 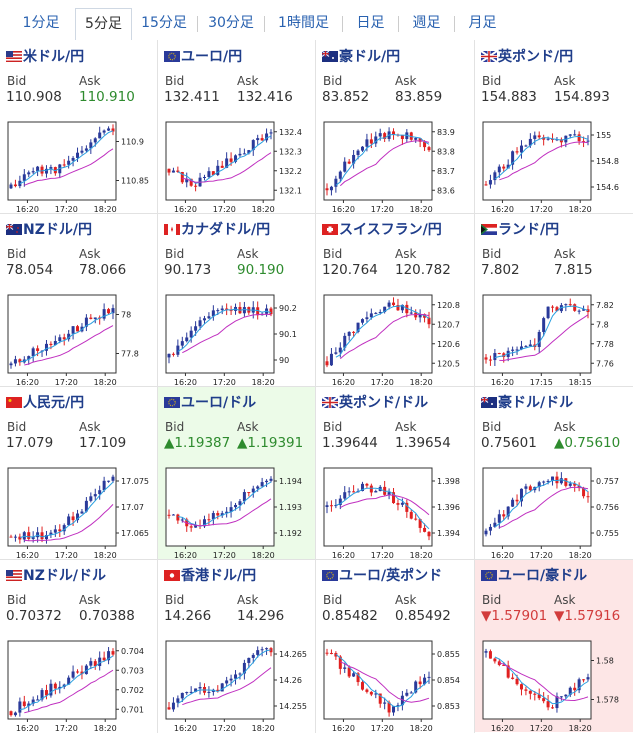 What do you see at coordinates (210, 575) in the screenshot?
I see `pair-title: 香港ドル/円` at bounding box center [210, 575].